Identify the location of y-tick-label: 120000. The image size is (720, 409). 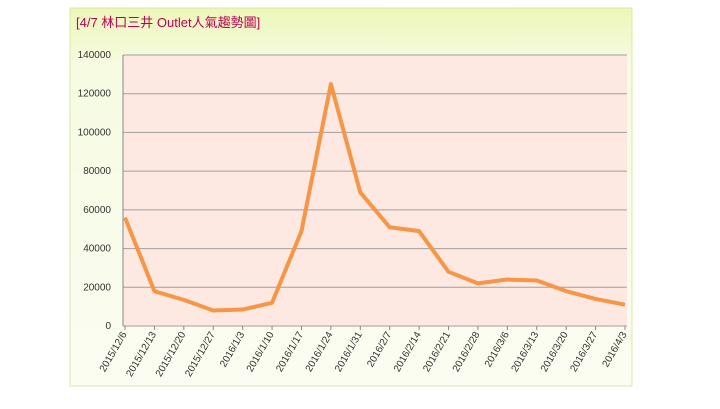
(95, 94).